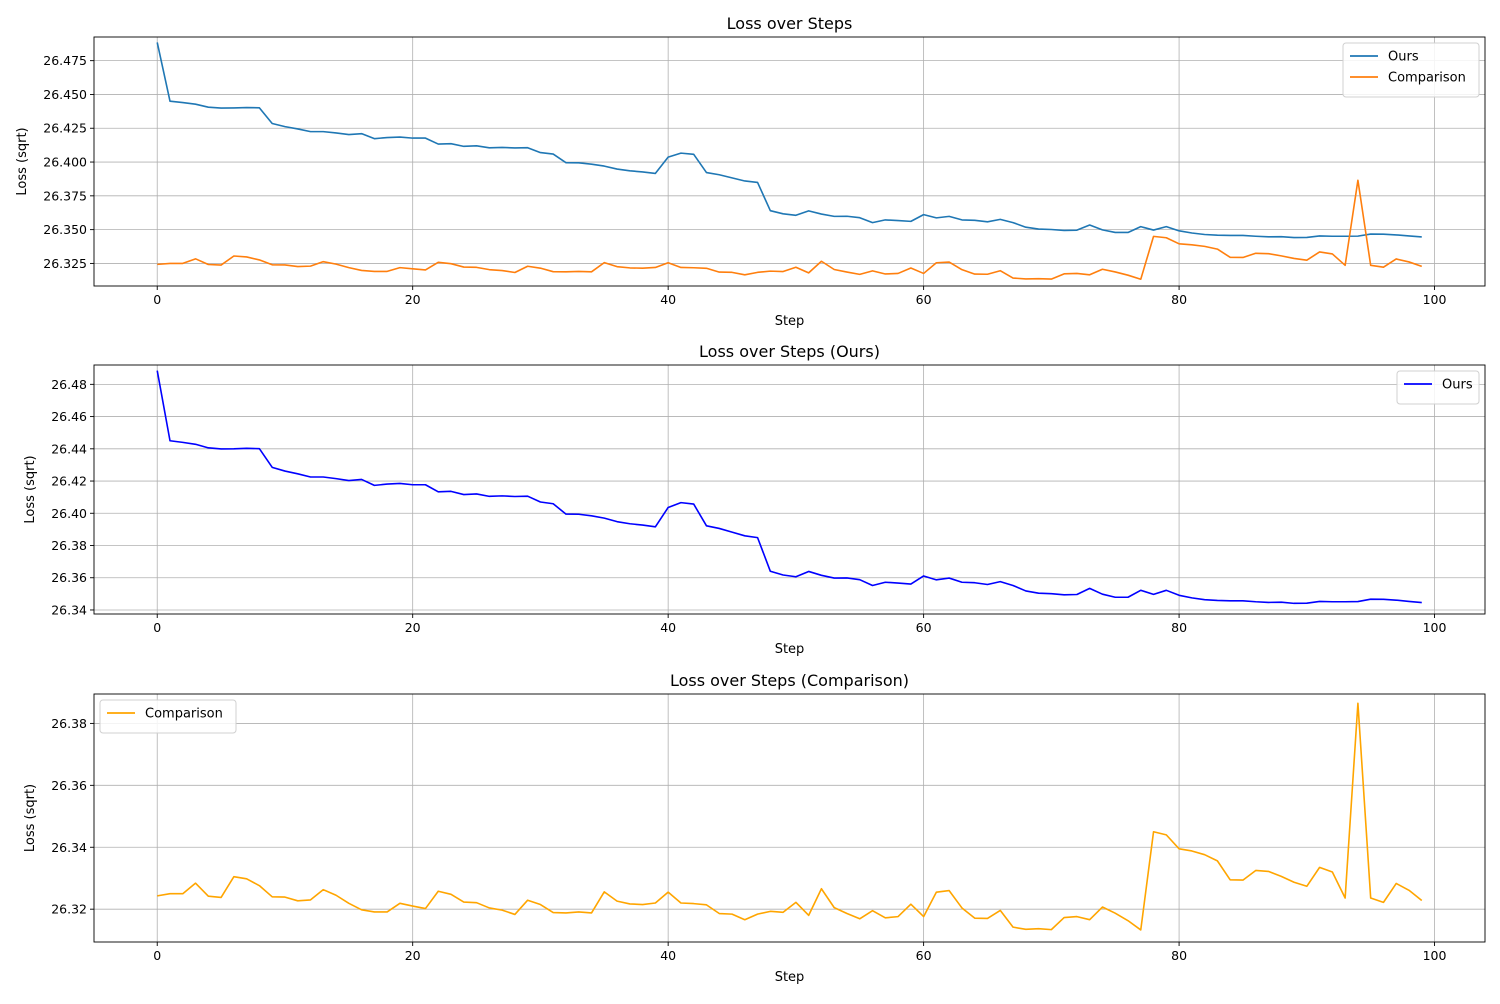 The height and width of the screenshot is (1004, 1500). What do you see at coordinates (65, 229) in the screenshot?
I see `y-tick-label: 26.350` at bounding box center [65, 229].